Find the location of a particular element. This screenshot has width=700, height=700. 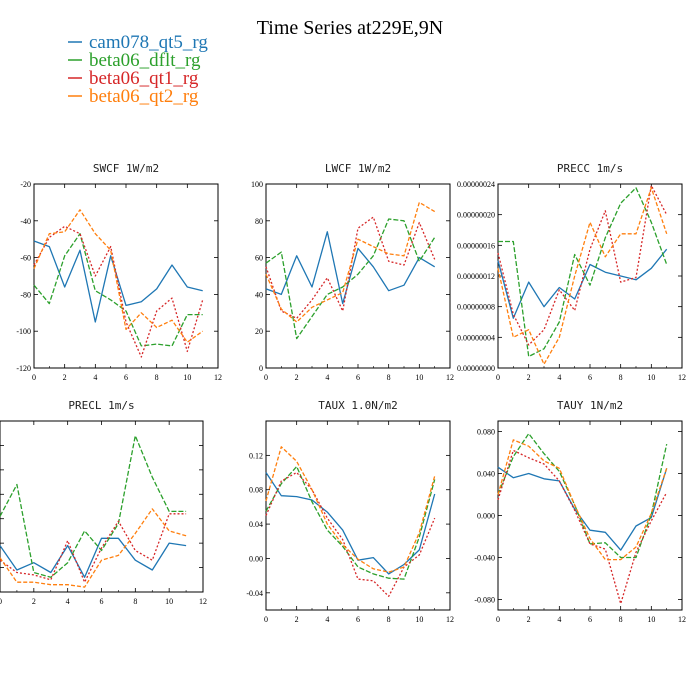

chart-title: LWCF 1W/m2 is located at coordinates (358, 168).